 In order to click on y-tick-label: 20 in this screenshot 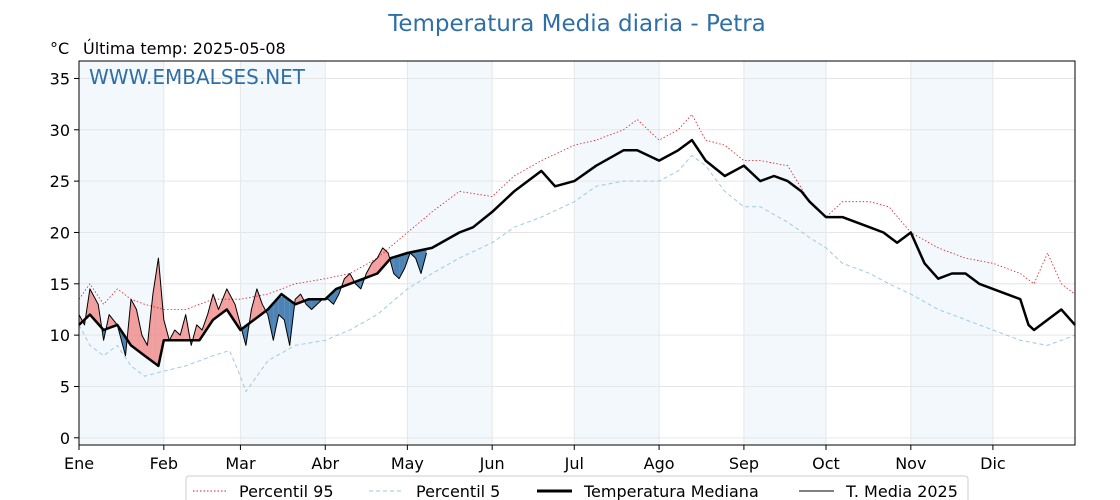, I will do `click(60, 232)`.